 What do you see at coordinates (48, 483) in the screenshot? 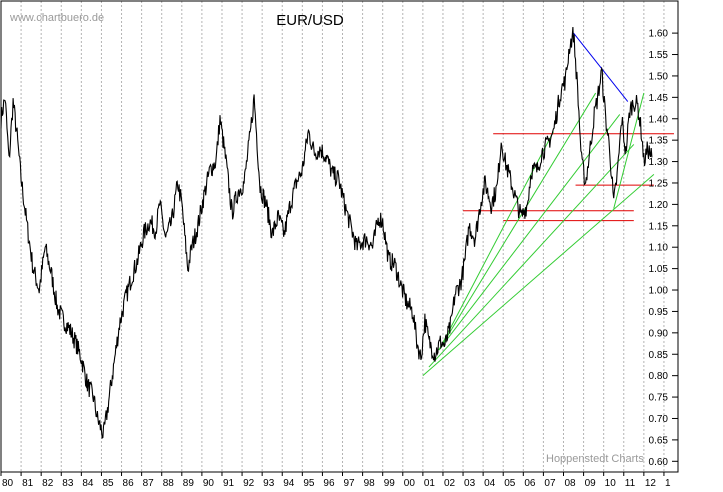
I see `x-tick-label: 82` at bounding box center [48, 483].